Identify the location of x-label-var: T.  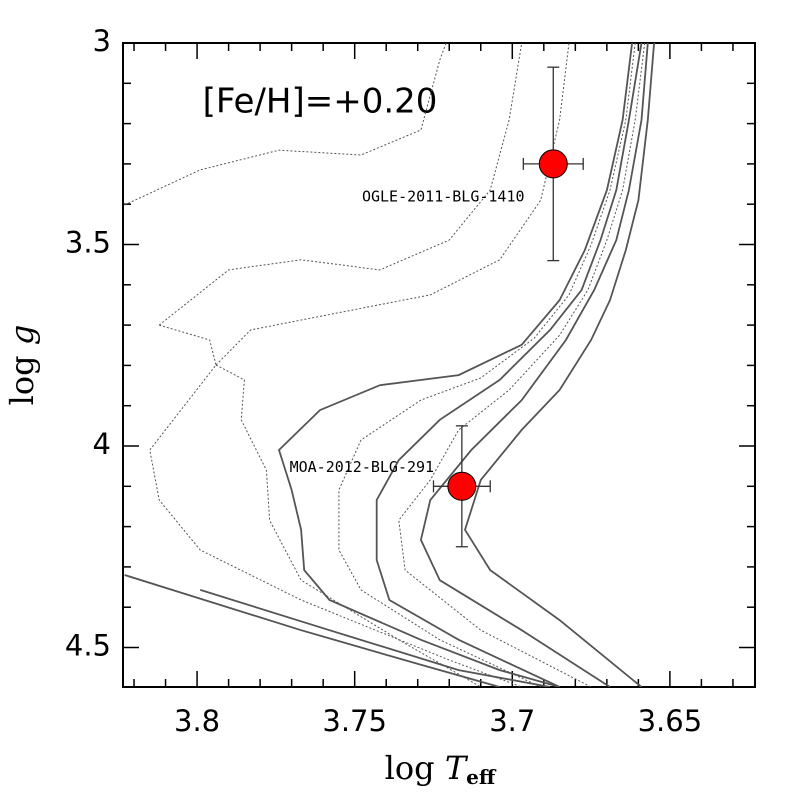
(457, 768).